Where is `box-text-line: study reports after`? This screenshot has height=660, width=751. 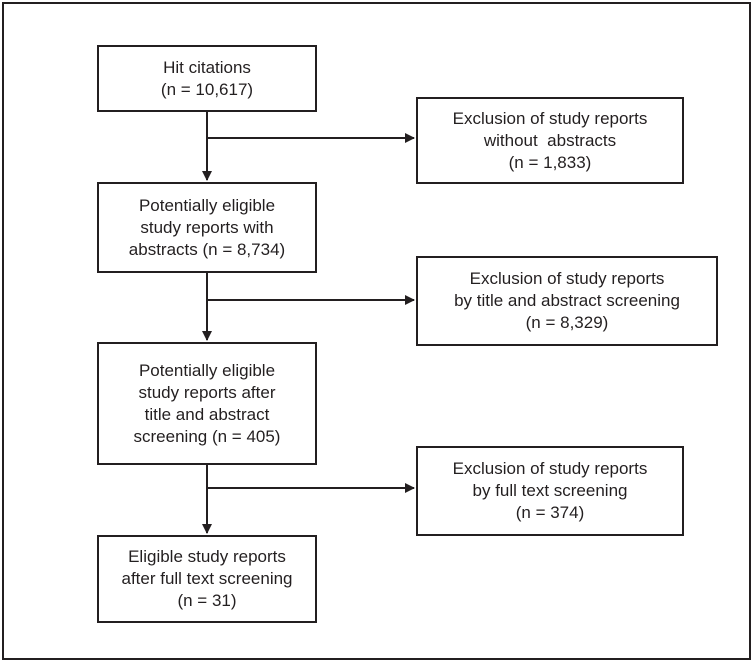
box-text-line: study reports after is located at coordinates (207, 392).